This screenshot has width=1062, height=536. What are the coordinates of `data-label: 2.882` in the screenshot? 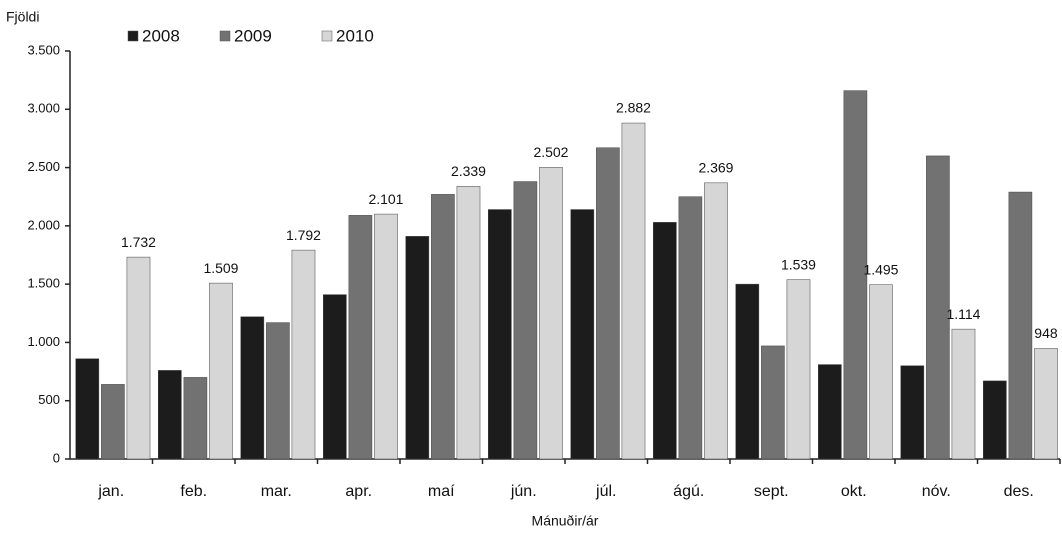 It's located at (633, 108).